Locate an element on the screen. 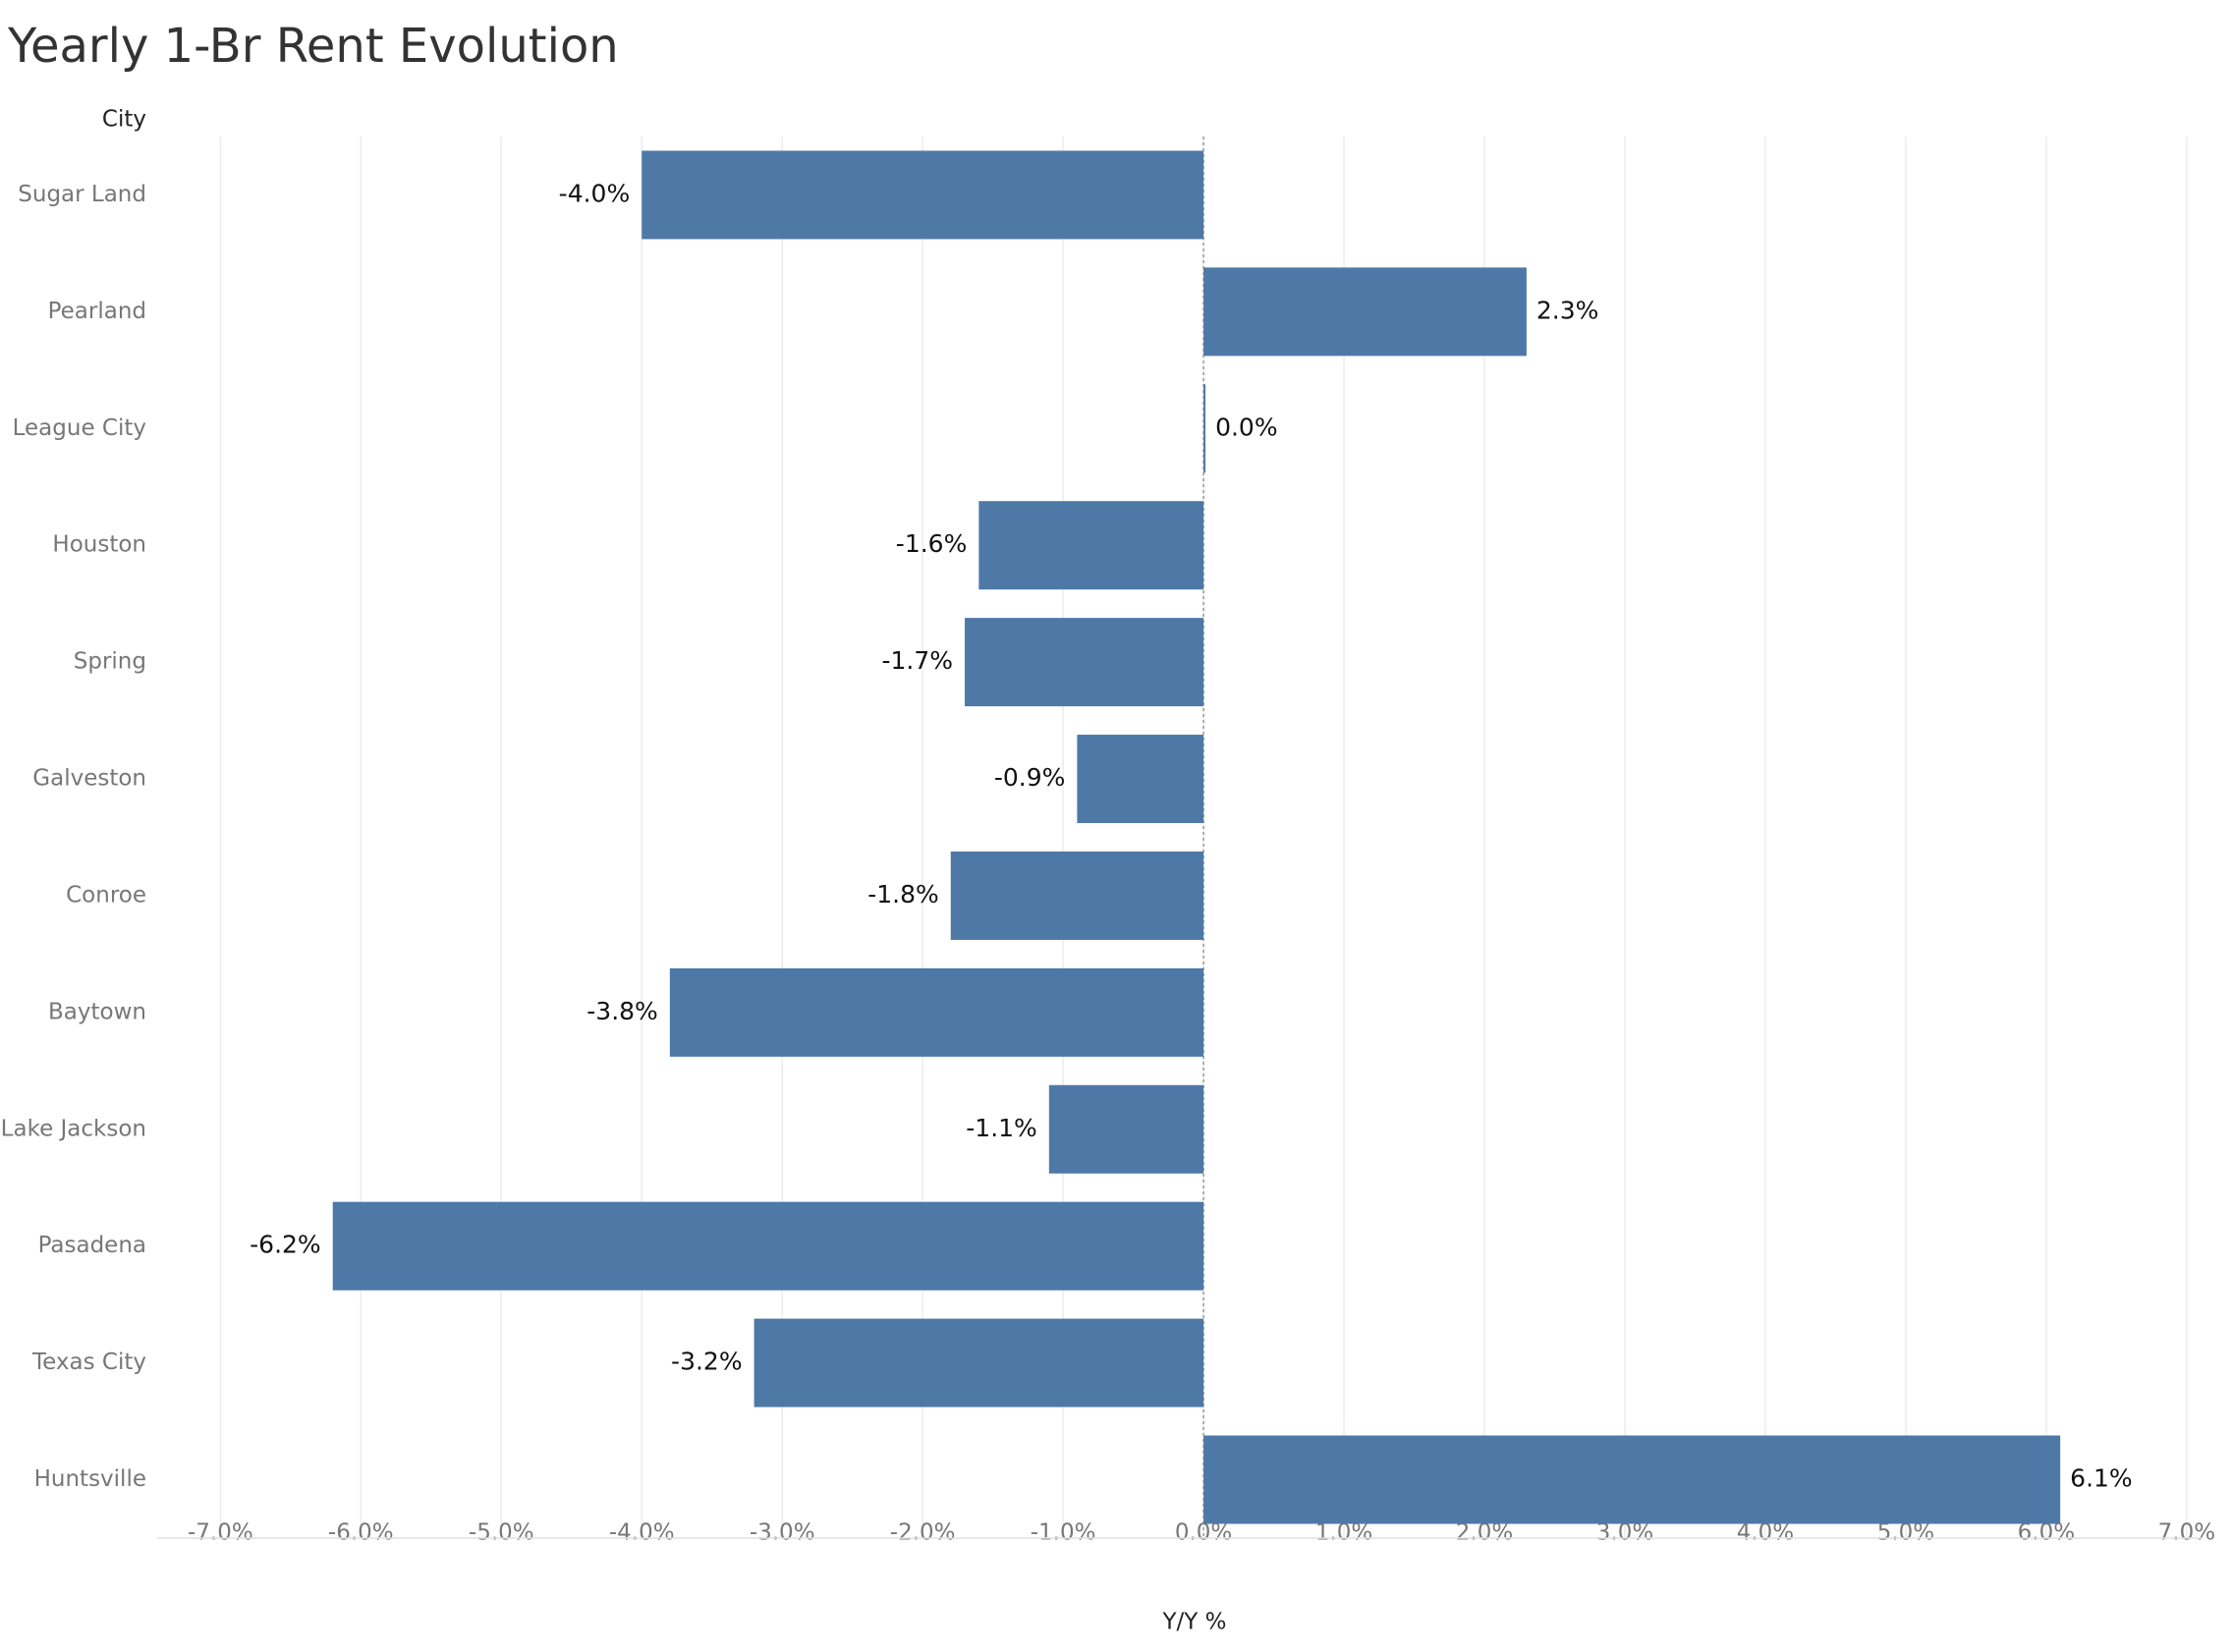 This screenshot has width=2232, height=1652. x-tick-label: -1.0% is located at coordinates (1064, 1533).